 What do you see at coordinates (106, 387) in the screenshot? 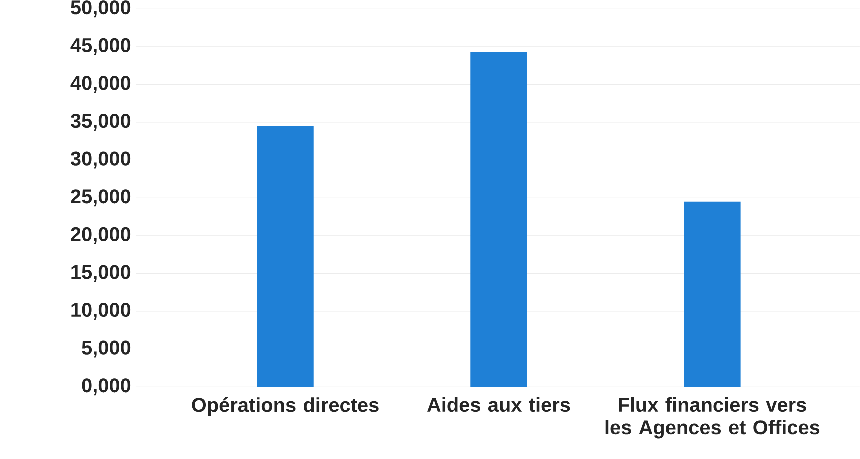
I see `y-tick-label: 0,000` at bounding box center [106, 387].